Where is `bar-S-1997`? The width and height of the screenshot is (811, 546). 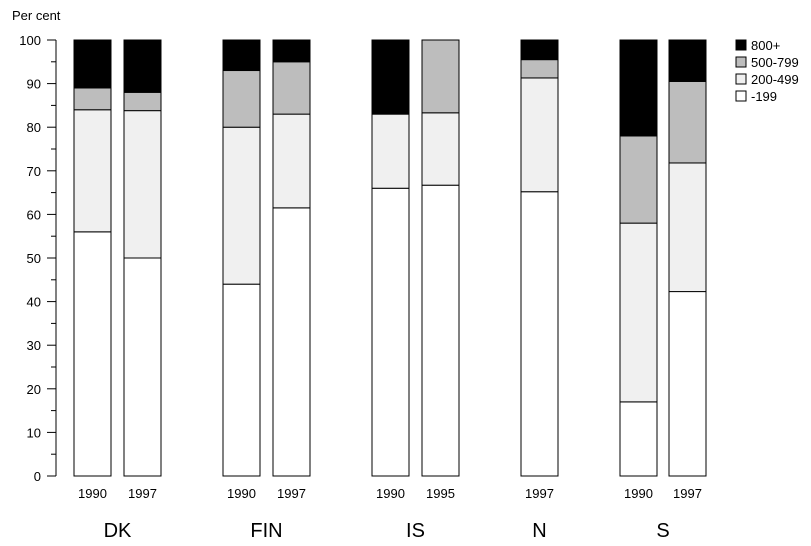
bar-S-1997 is located at coordinates (687, 258).